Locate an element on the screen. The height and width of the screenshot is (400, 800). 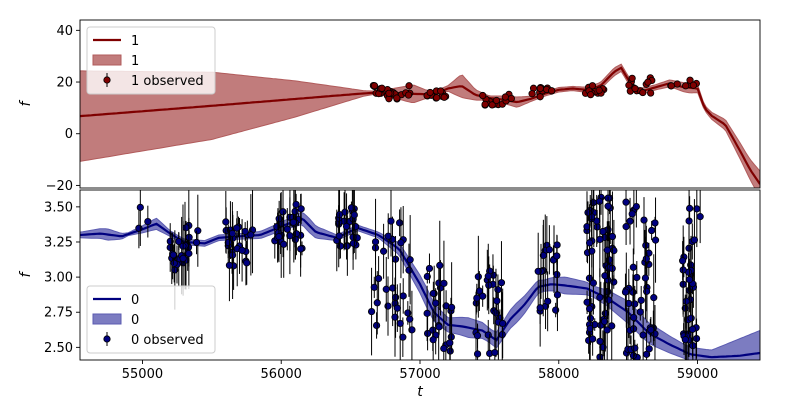
legend-band-label: 0 is located at coordinates (135, 320).